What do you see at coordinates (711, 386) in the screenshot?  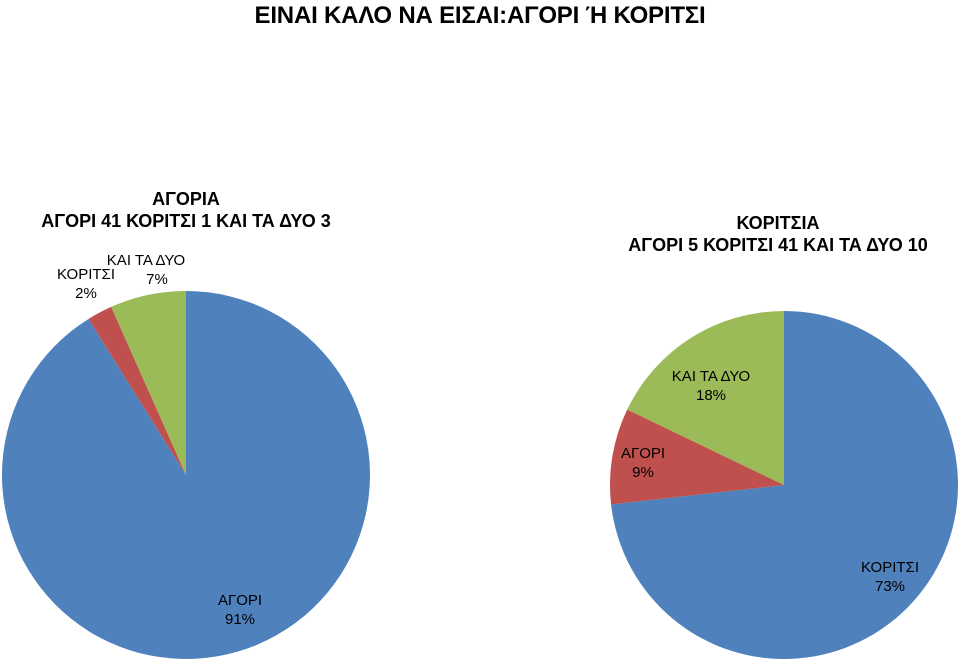 I see `slice-label-girls-kai-ta-dyo: ΚΑΙ ΤΑ ΔΥΟ 18%` at bounding box center [711, 386].